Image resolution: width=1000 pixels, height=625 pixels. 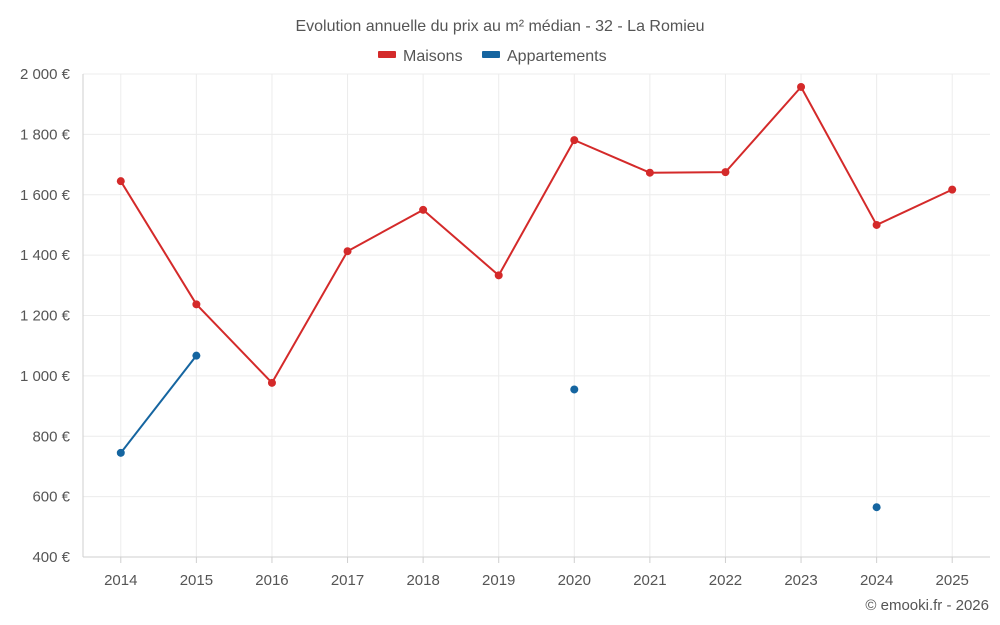 I want to click on y-tick-label: 400 €, so click(x=51, y=557).